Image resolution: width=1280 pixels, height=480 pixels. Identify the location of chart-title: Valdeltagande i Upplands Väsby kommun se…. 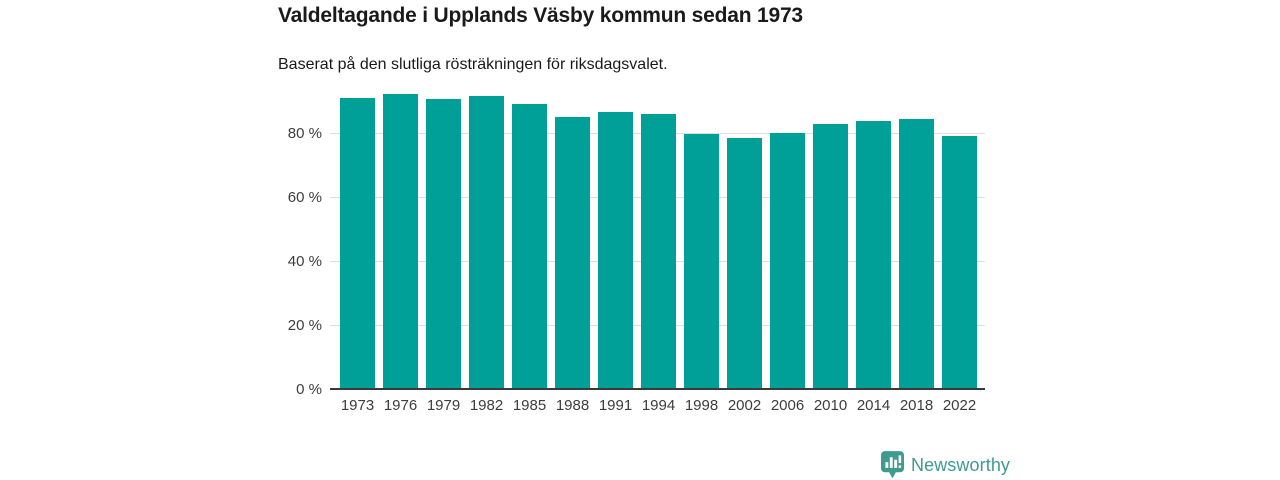
(540, 15).